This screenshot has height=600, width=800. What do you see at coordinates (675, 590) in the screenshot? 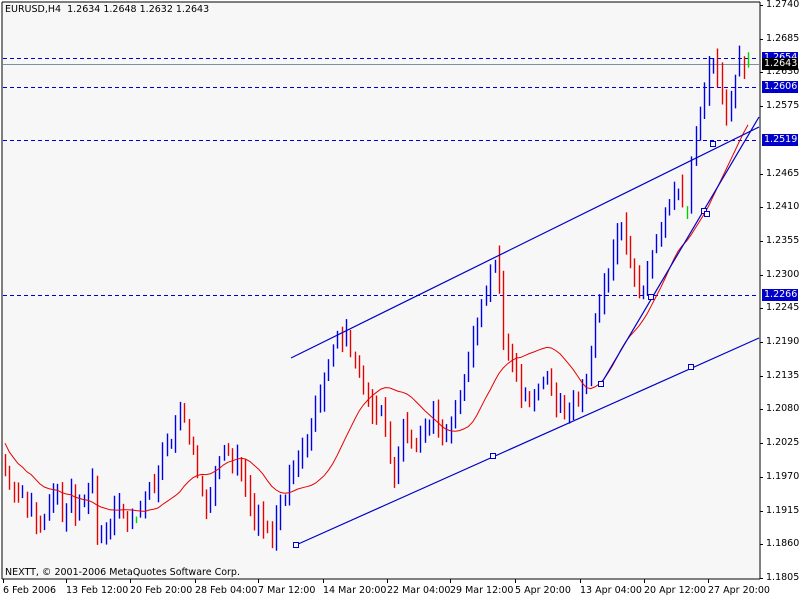
I see `time-axis-label: 20 Apr 12:00` at bounding box center [675, 590].